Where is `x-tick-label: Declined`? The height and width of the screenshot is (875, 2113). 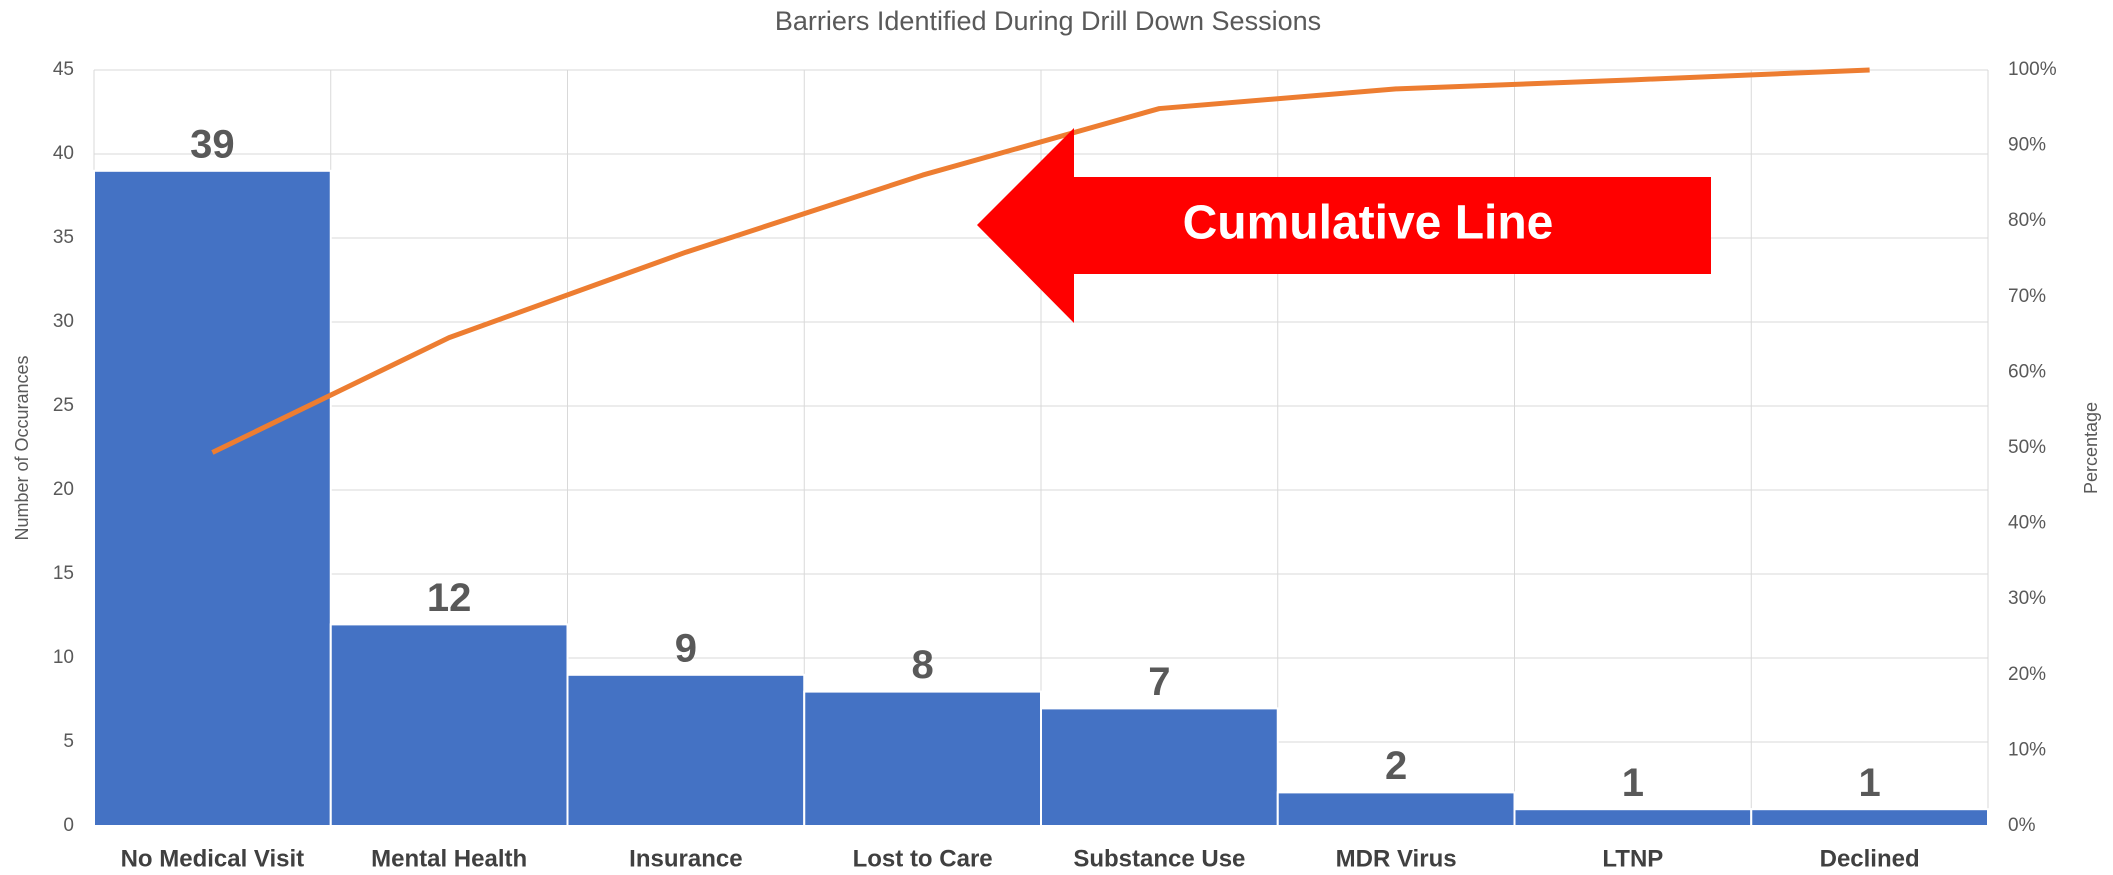
x-tick-label: Declined is located at coordinates (1870, 858).